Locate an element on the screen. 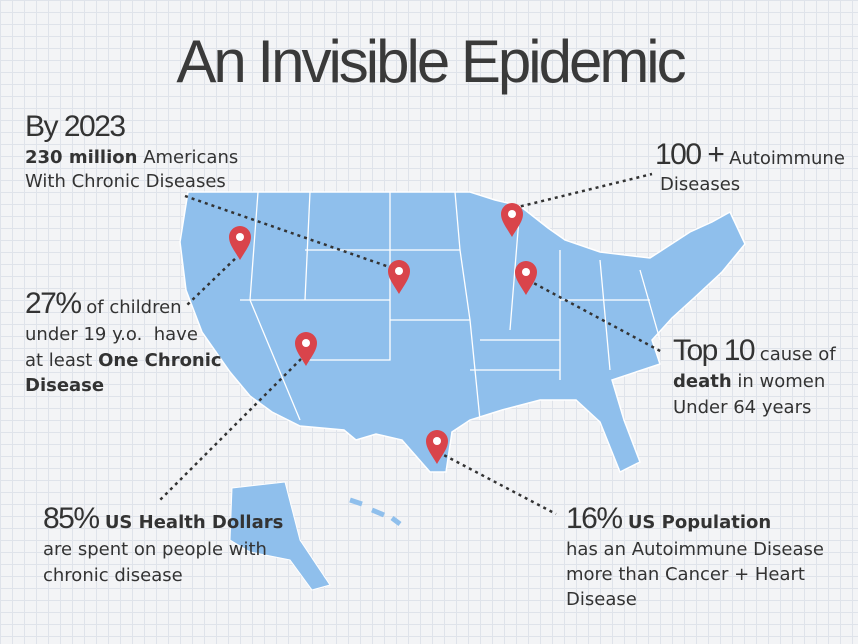 This screenshot has width=858, height=644. callout-line: Top 10 cause of is located at coordinates (754, 350).